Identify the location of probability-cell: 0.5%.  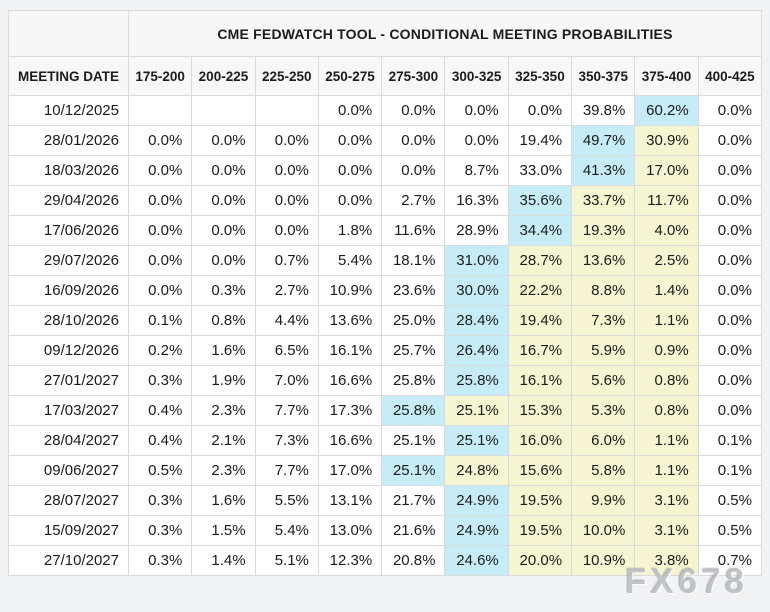
(160, 470).